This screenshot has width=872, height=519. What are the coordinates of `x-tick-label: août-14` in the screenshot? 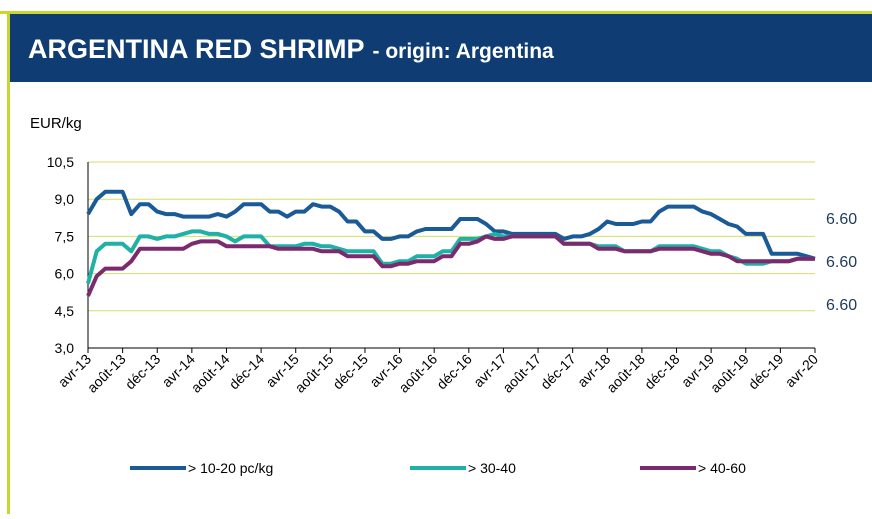 It's located at (210, 373).